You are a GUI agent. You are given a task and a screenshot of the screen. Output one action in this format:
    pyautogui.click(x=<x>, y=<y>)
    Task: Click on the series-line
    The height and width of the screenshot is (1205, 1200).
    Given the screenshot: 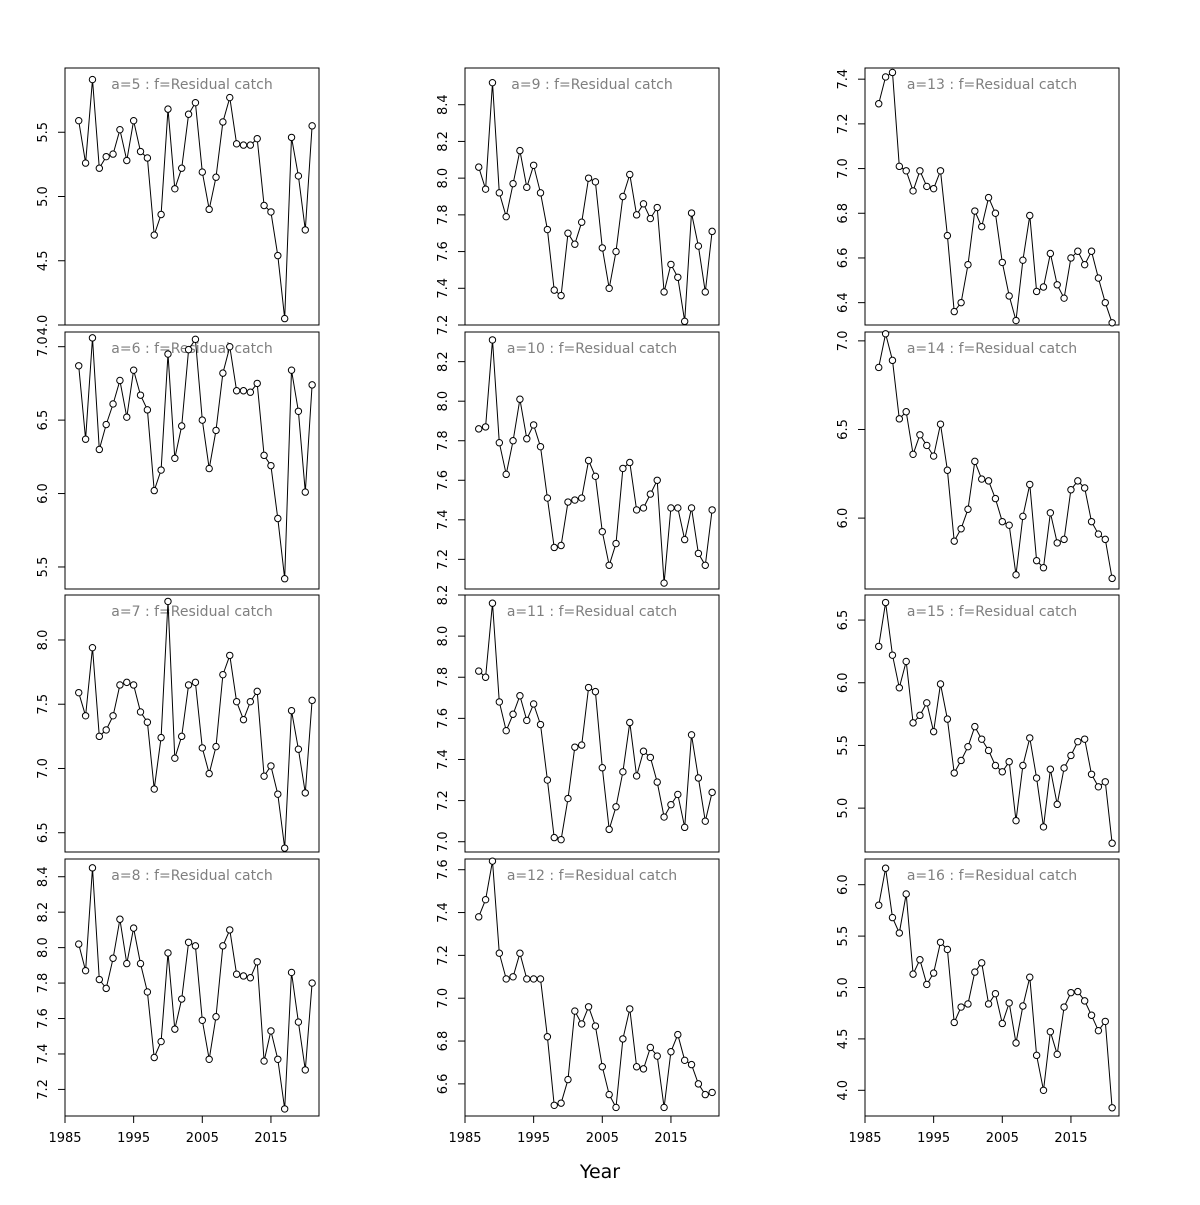 What is the action you would take?
    pyautogui.click(x=195, y=988)
    